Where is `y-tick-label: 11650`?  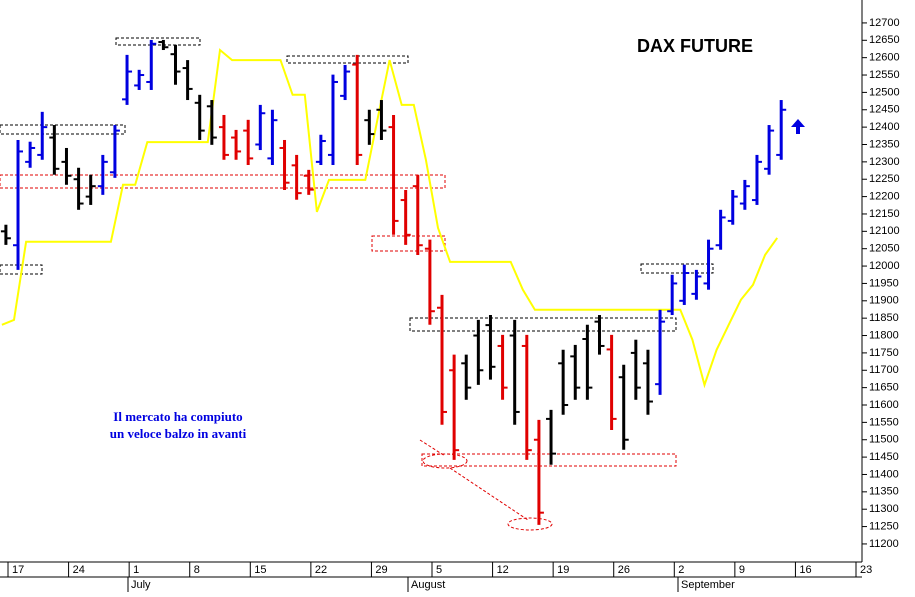 y-tick-label: 11650 is located at coordinates (884, 388).